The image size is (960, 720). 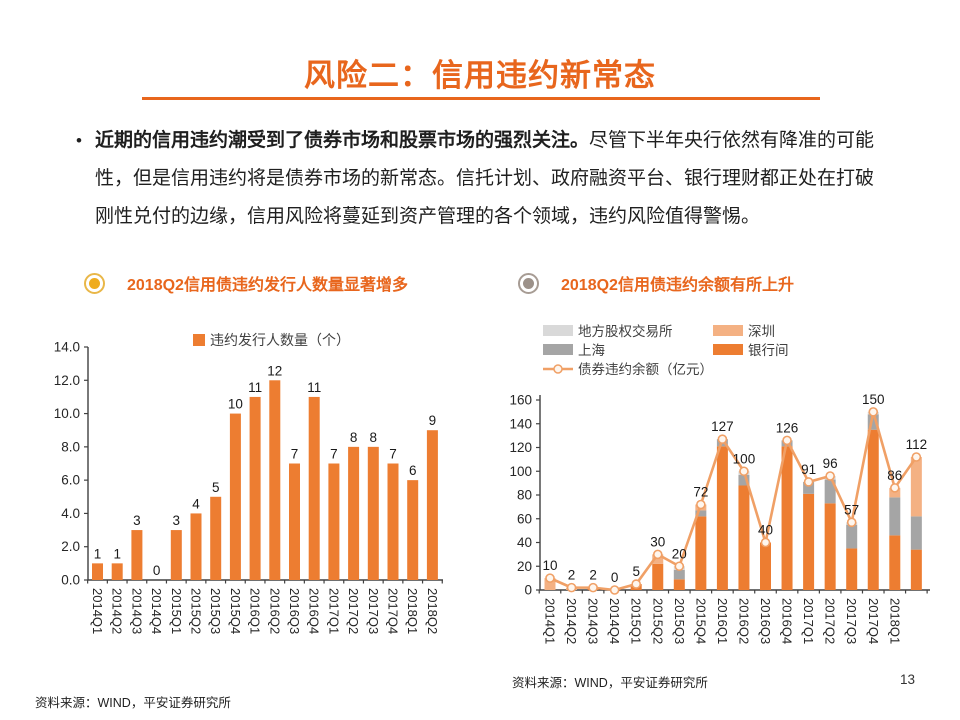 I want to click on svg-text: 违约发行人数量（个）, so click(x=280, y=340).